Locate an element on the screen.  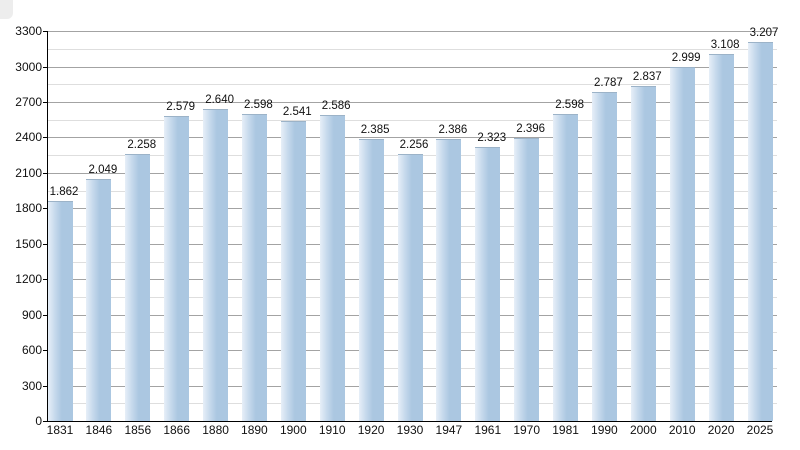
bar-value-label: 2.541 is located at coordinates (297, 111).